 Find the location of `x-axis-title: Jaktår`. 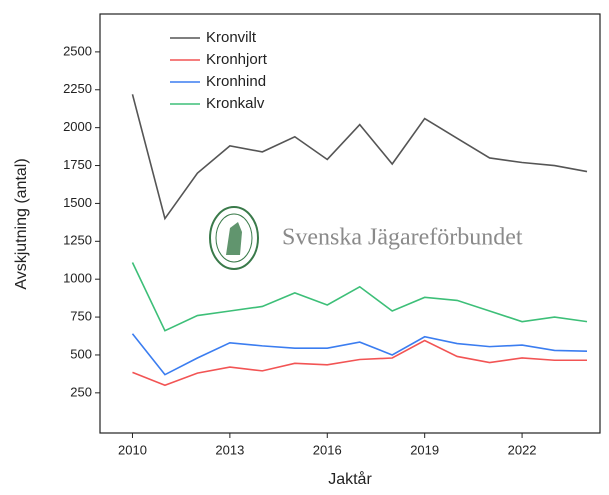

x-axis-title: Jaktår is located at coordinates (350, 479).